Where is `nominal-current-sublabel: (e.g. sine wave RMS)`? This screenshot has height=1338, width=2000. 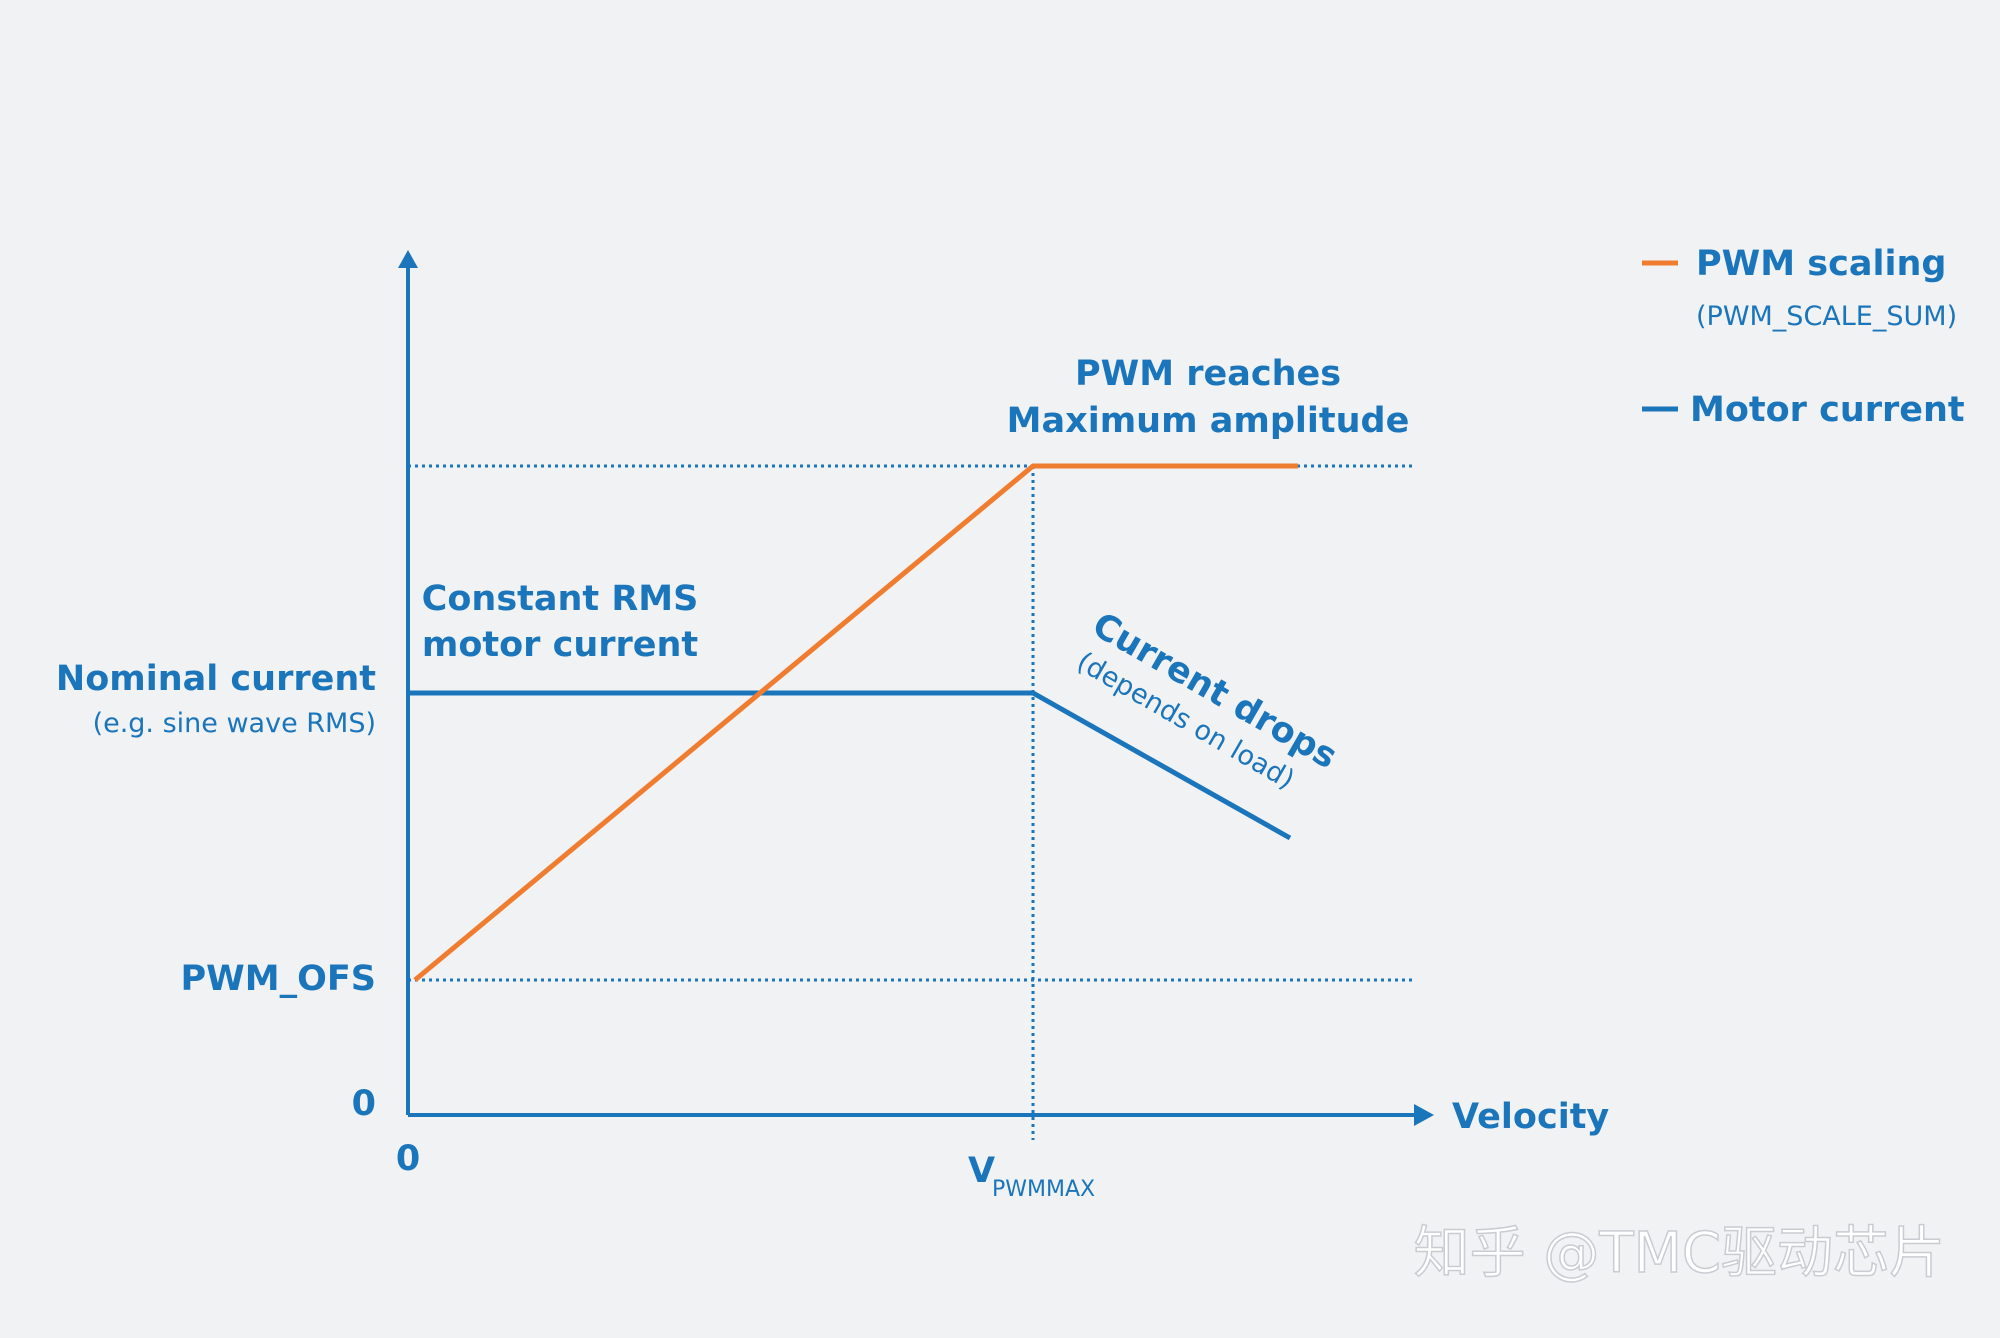
nominal-current-sublabel: (e.g. sine wave RMS) is located at coordinates (234, 723).